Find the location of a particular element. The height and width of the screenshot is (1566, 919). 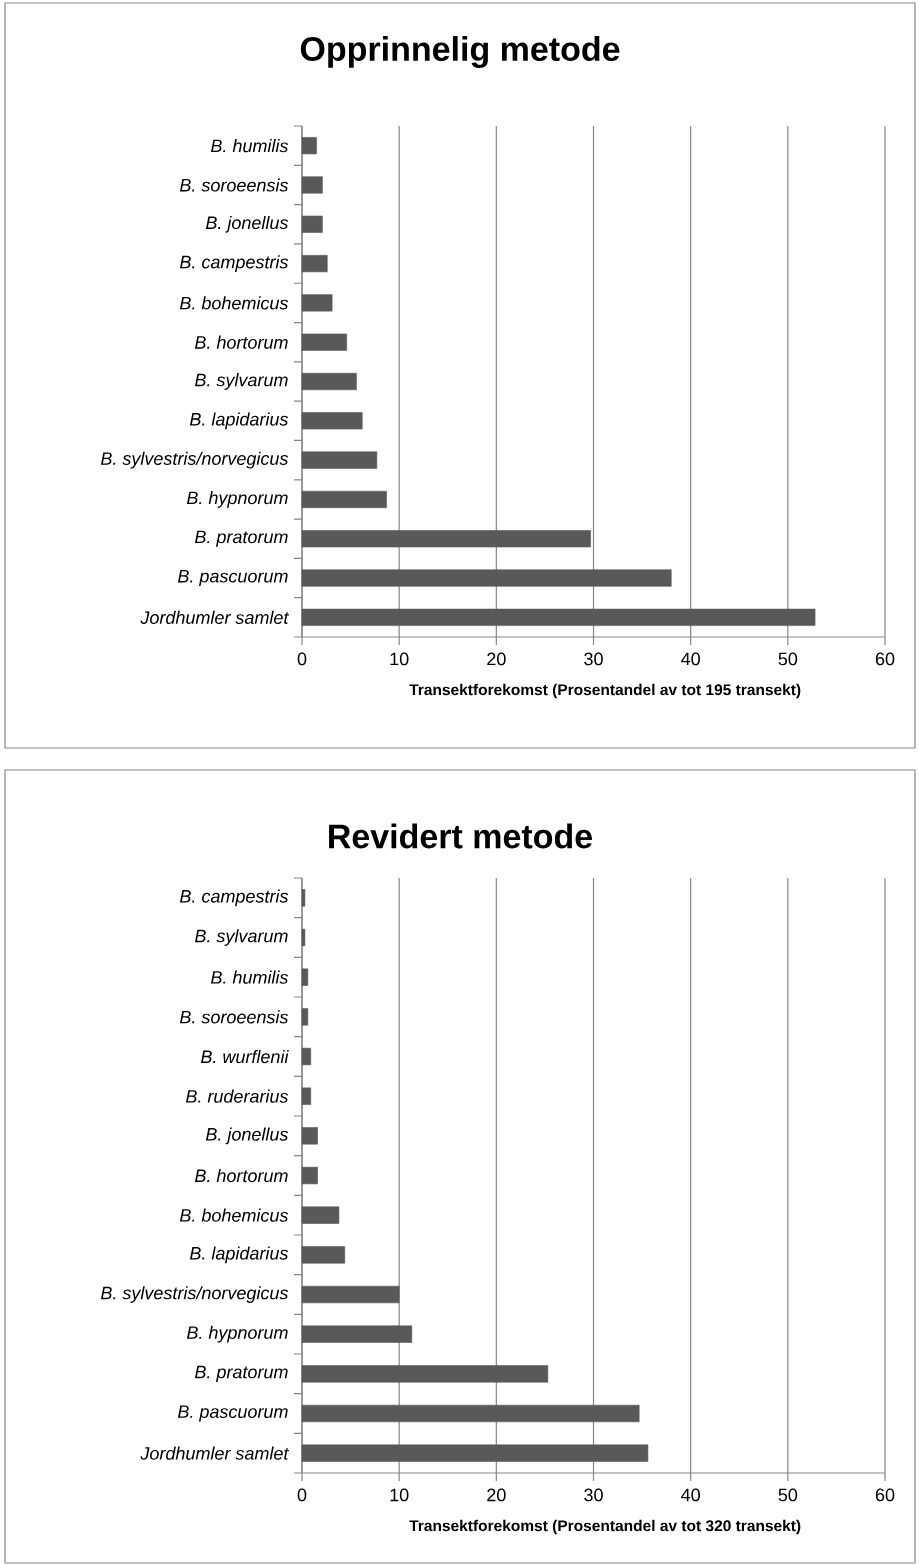

chart-title: Revidert metode is located at coordinates (461, 836).